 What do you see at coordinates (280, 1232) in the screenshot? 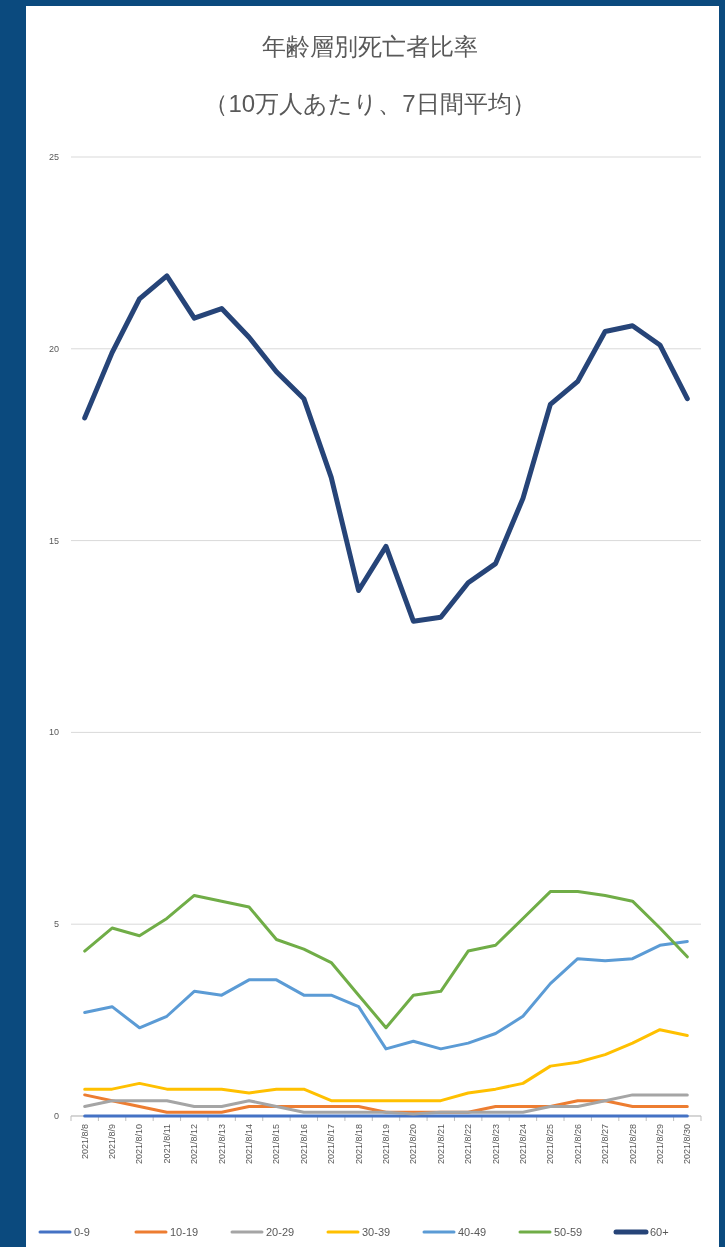
I see `legend-label: 20-29` at bounding box center [280, 1232].